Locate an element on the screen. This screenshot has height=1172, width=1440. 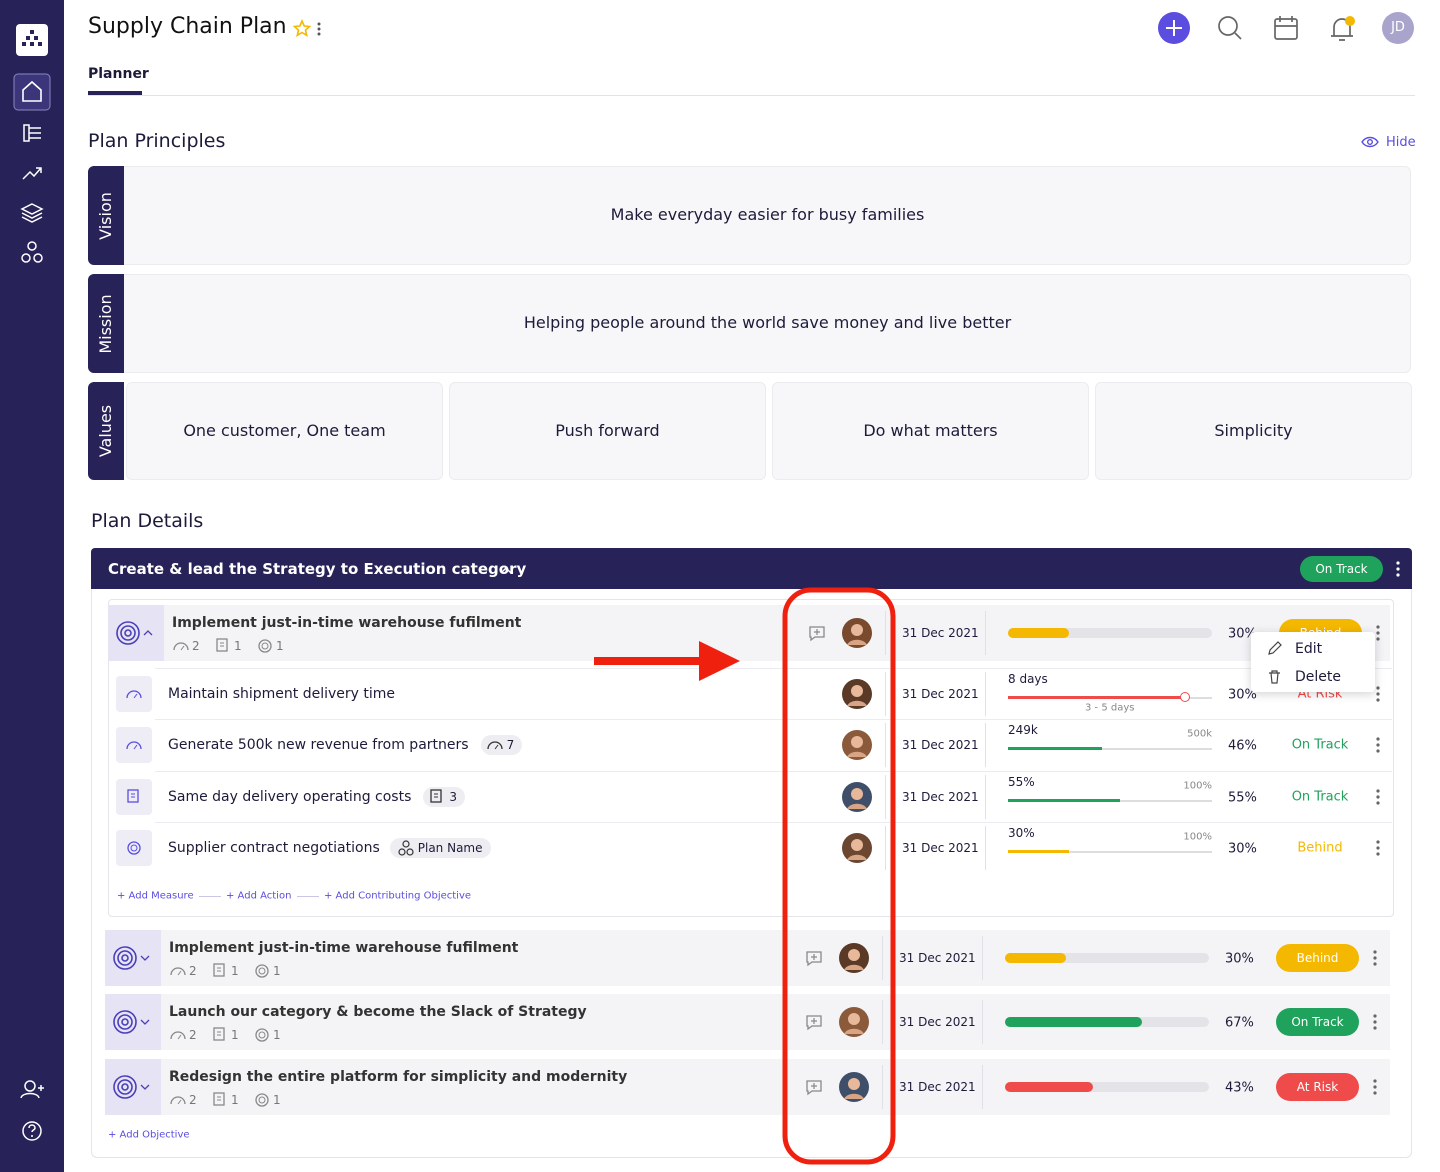
hide-button: Hide is located at coordinates (1401, 142).